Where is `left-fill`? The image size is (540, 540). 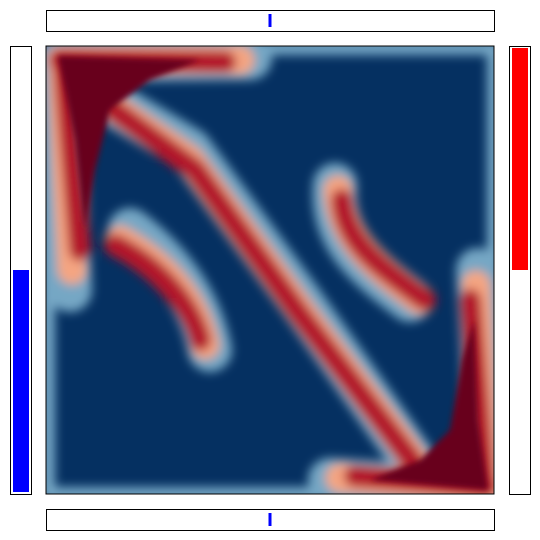
left-fill is located at coordinates (21, 381).